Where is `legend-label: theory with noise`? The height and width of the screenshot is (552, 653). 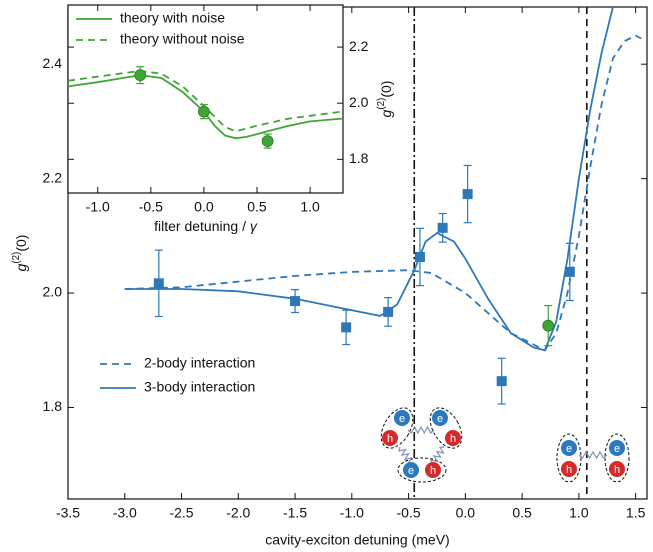
legend-label: theory with noise is located at coordinates (172, 18).